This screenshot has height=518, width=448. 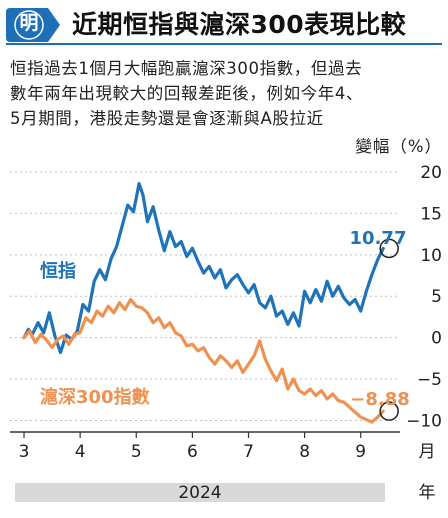 I want to click on header: 明 近期恒指與滬深300表現比較, so click(x=224, y=25).